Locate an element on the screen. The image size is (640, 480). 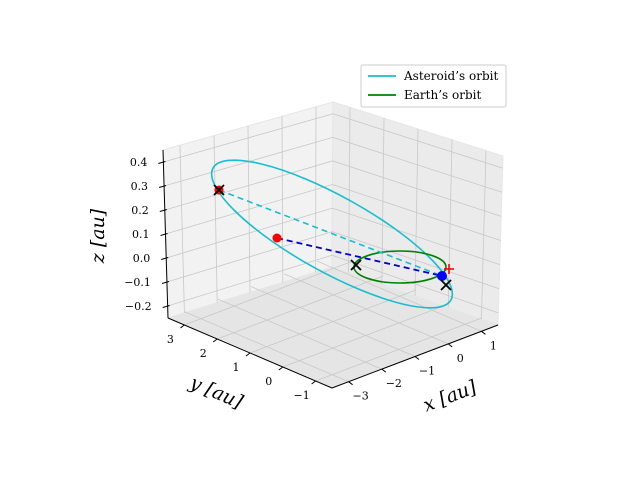
legend-box is located at coordinates (433, 86).